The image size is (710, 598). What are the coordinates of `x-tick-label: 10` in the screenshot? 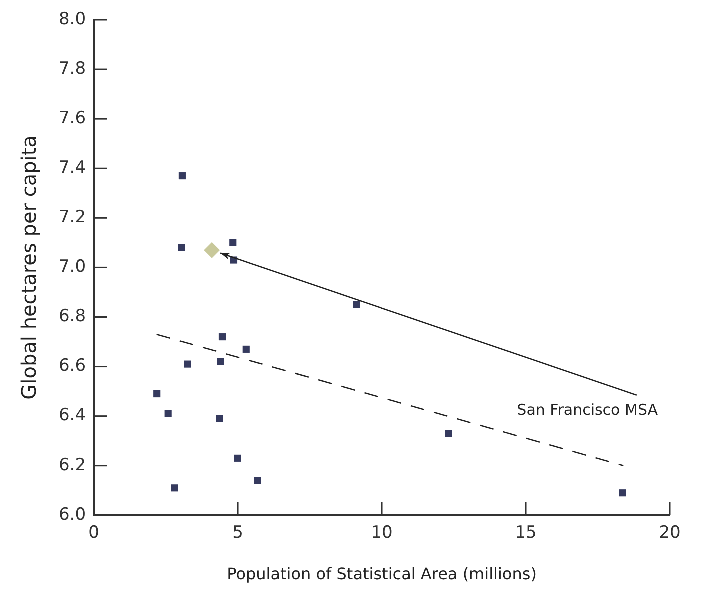 It's located at (382, 533).